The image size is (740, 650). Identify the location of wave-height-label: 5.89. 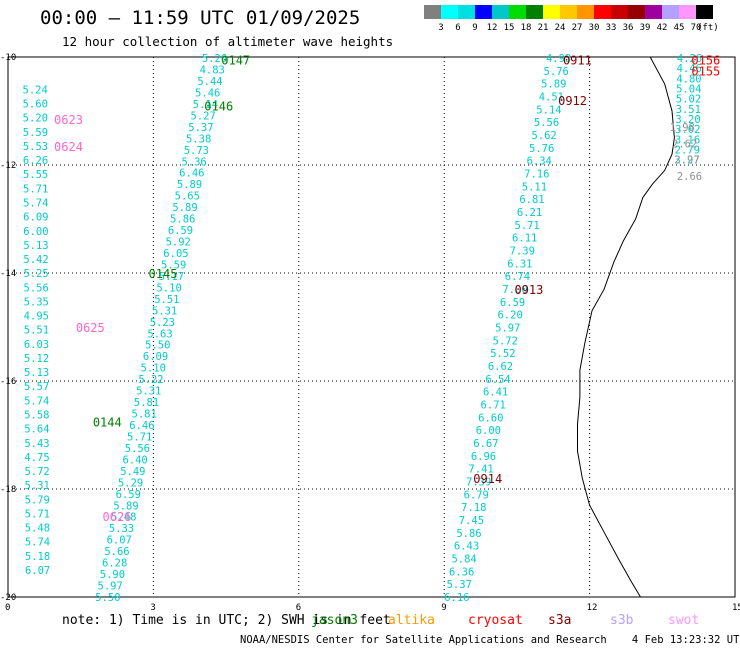
(184, 208).